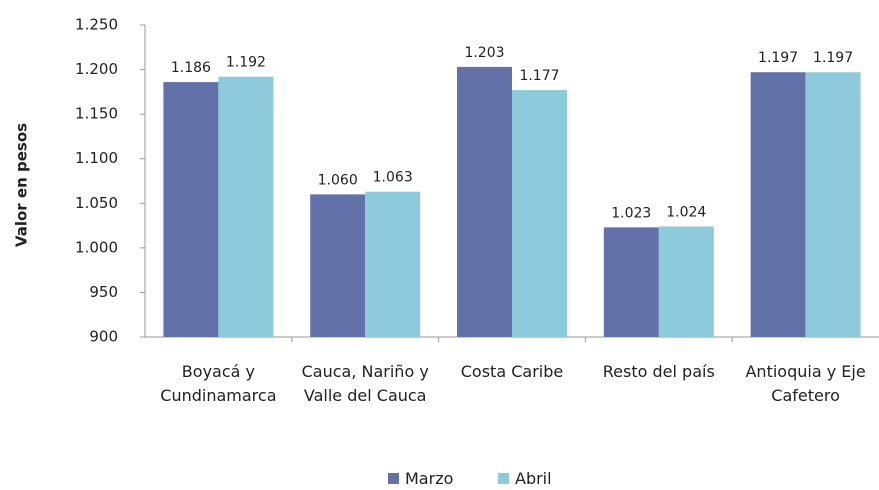  I want to click on y-tick-label: 900, so click(103, 337).